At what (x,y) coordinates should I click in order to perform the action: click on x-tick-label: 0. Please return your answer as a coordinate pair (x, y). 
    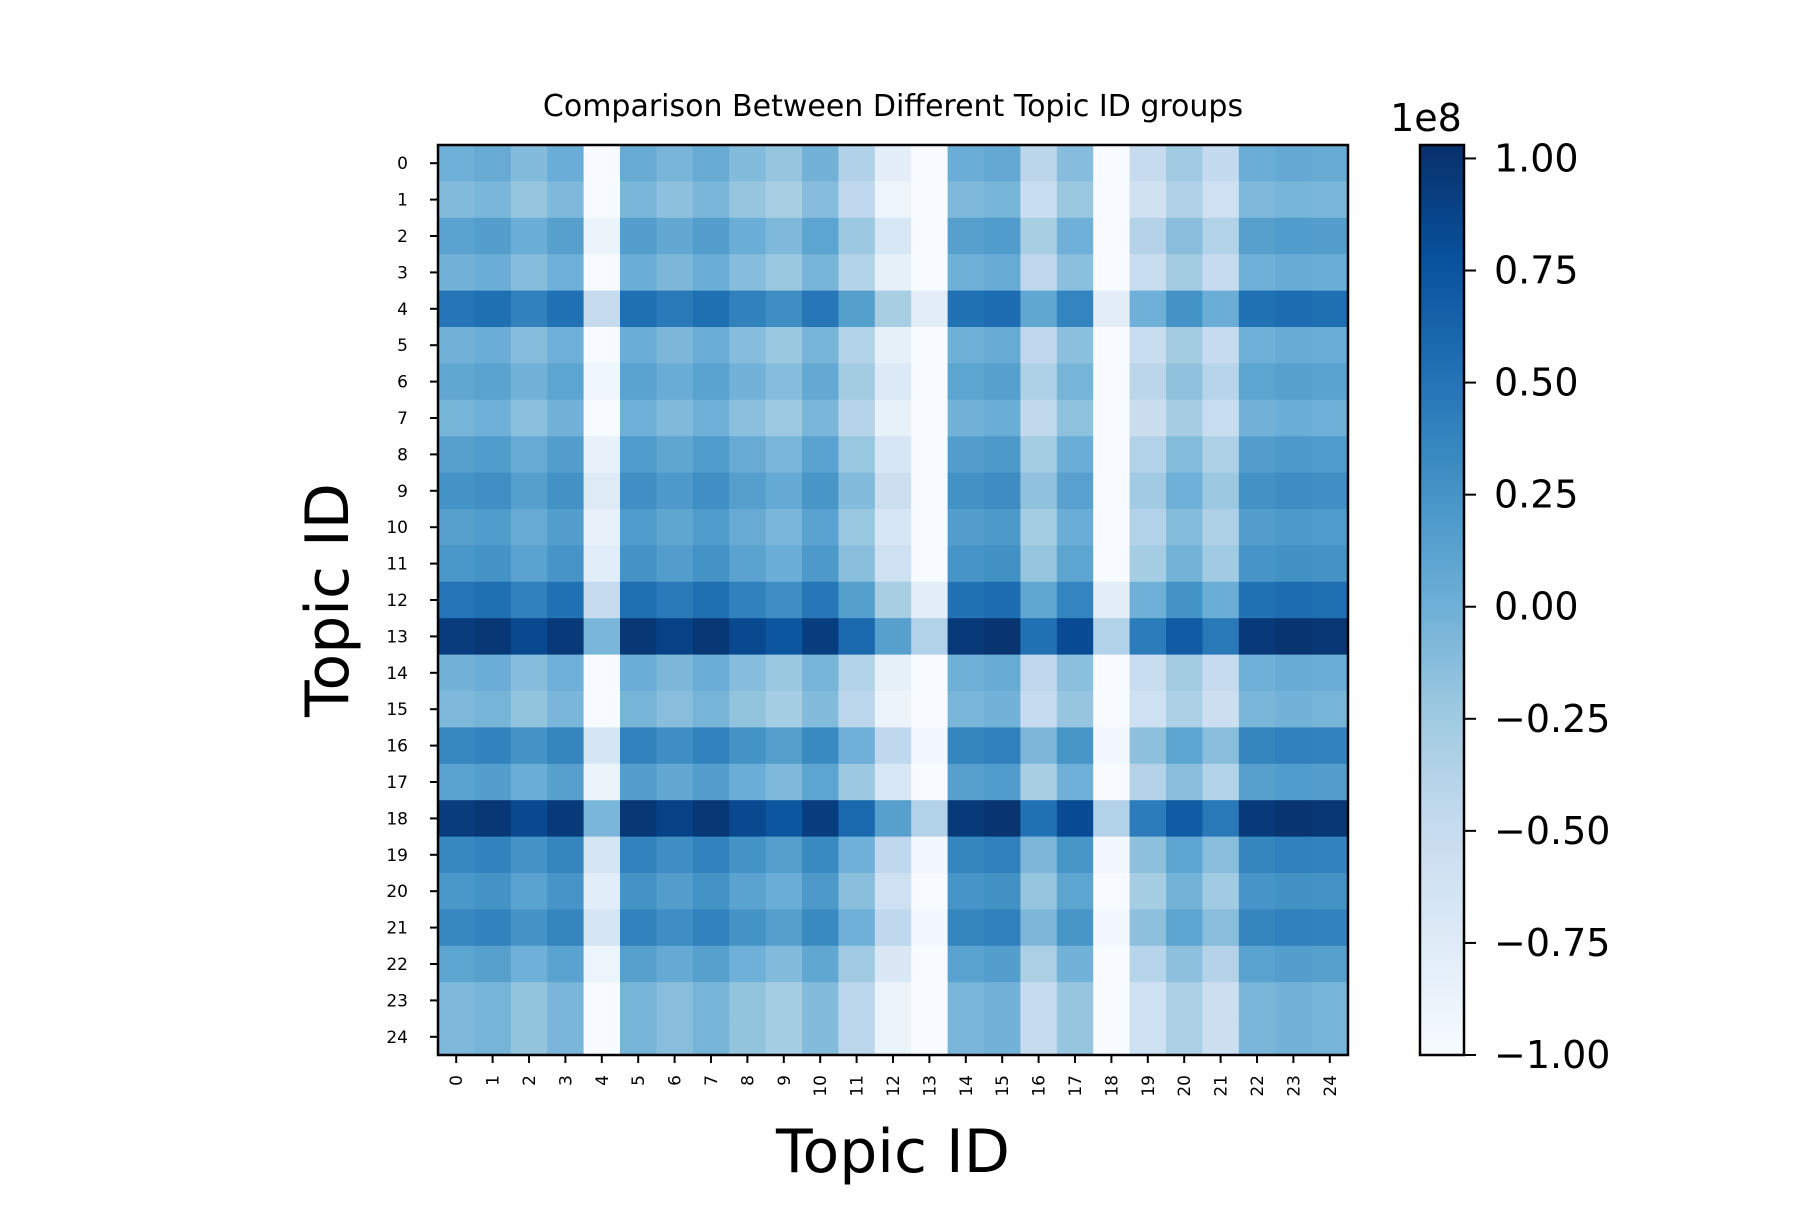
    Looking at the image, I should click on (457, 1080).